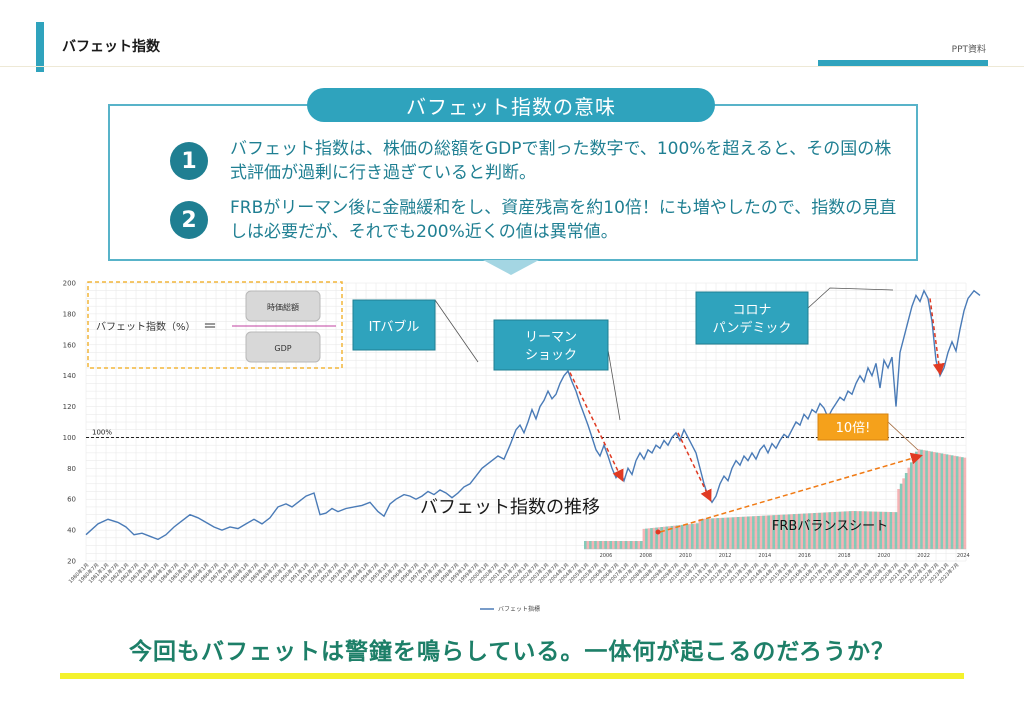 The width and height of the screenshot is (1024, 724). I want to click on formula-numerator: 時価総額, so click(283, 307).